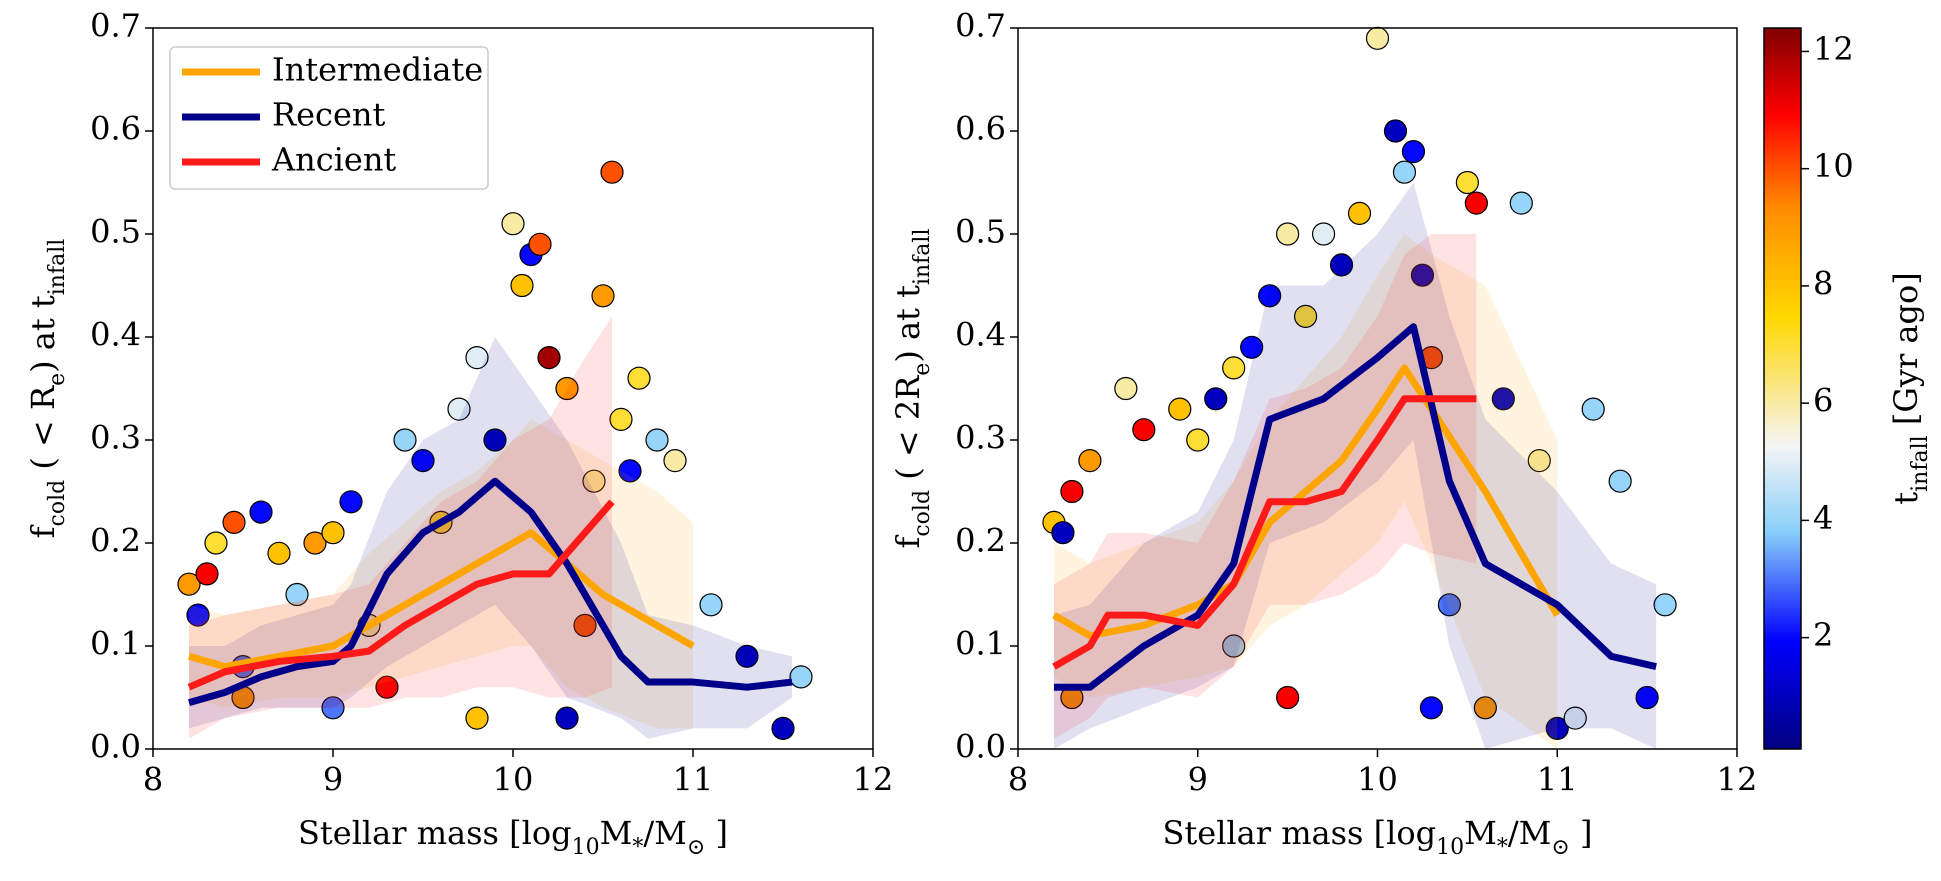 The height and width of the screenshot is (881, 1941). Describe the element at coordinates (1833, 49) in the screenshot. I see `colorbar-tick-label: 12` at that location.